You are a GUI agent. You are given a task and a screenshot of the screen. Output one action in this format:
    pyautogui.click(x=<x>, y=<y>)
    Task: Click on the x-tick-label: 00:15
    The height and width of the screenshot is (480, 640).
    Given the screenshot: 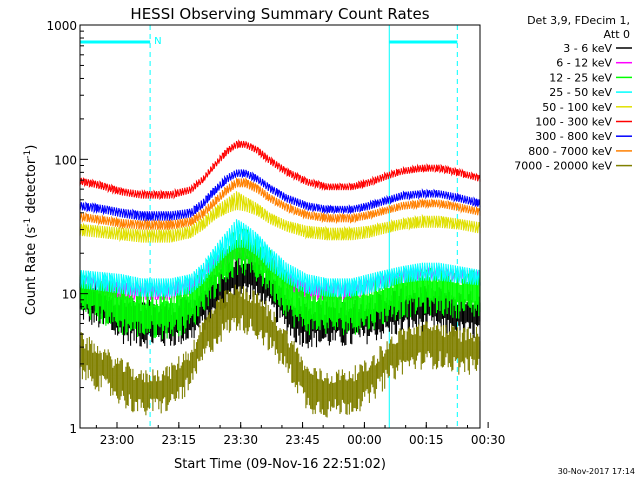 What is the action you would take?
    pyautogui.click(x=426, y=440)
    